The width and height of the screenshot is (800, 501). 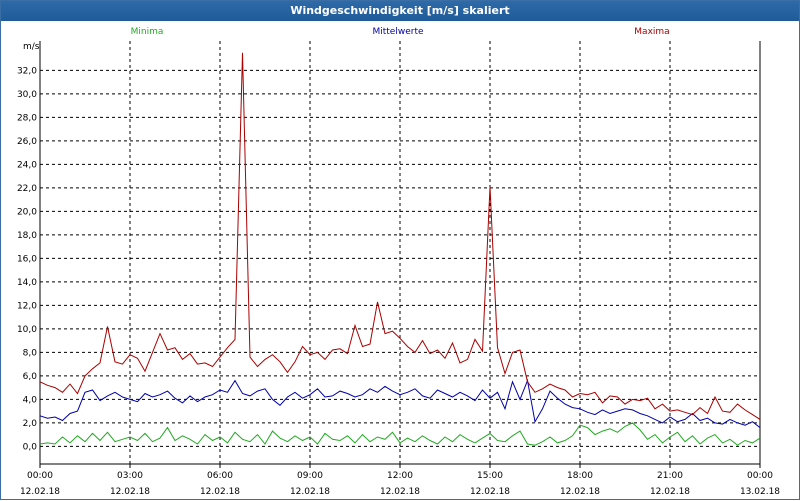 I want to click on y-tick-label: 14,0, so click(x=27, y=283).